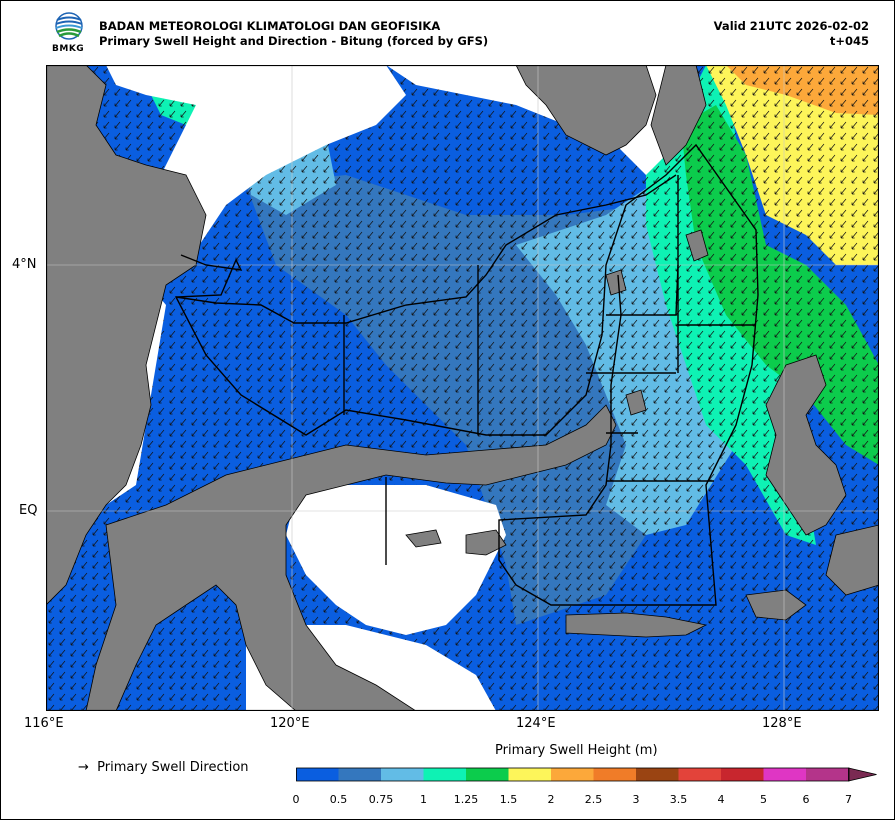 The height and width of the screenshot is (820, 895). I want to click on logo-text: BMKG, so click(68, 49).